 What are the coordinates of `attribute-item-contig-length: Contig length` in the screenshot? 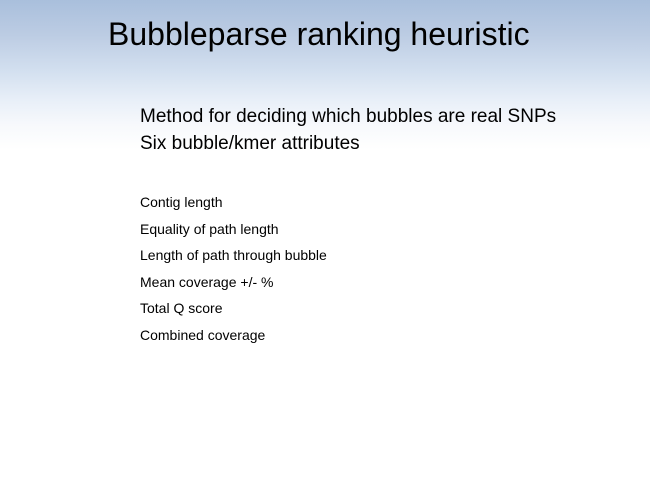 It's located at (181, 202).